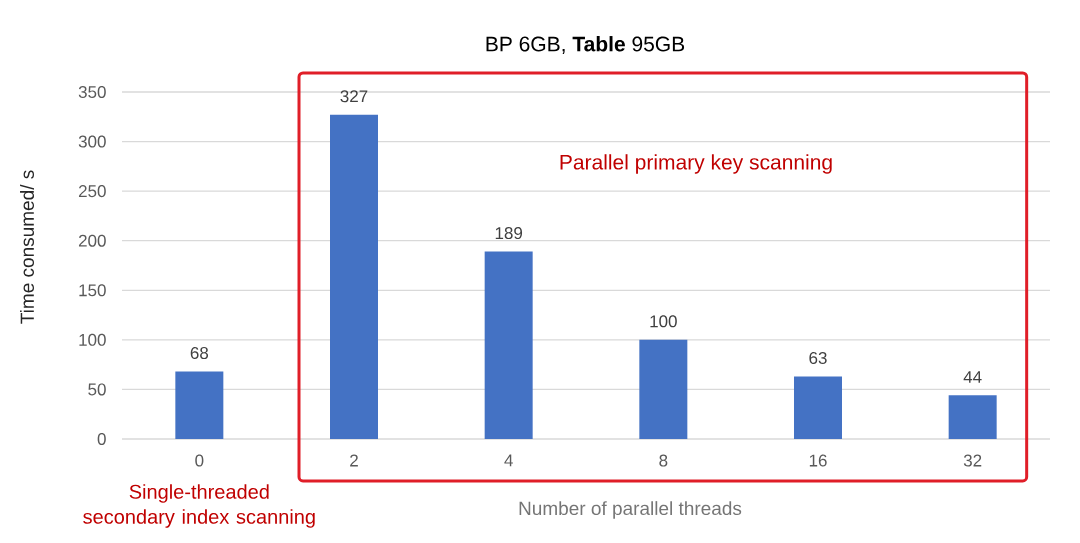 The height and width of the screenshot is (543, 1080). I want to click on data-label: 189, so click(509, 233).